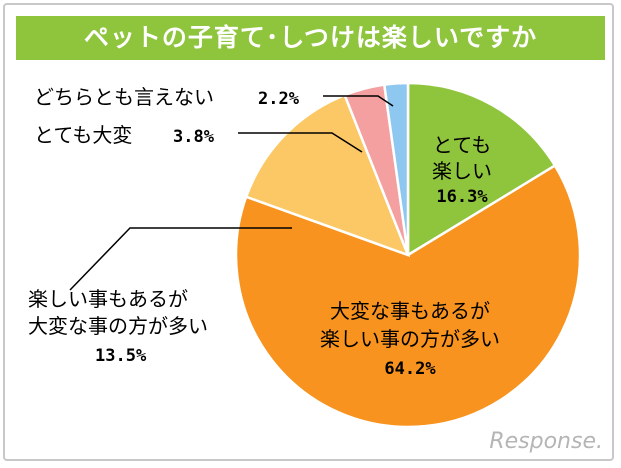 Image resolution: width=621 pixels, height=468 pixels. What do you see at coordinates (83, 135) in the screenshot?
I see `slice-label: とても大変` at bounding box center [83, 135].